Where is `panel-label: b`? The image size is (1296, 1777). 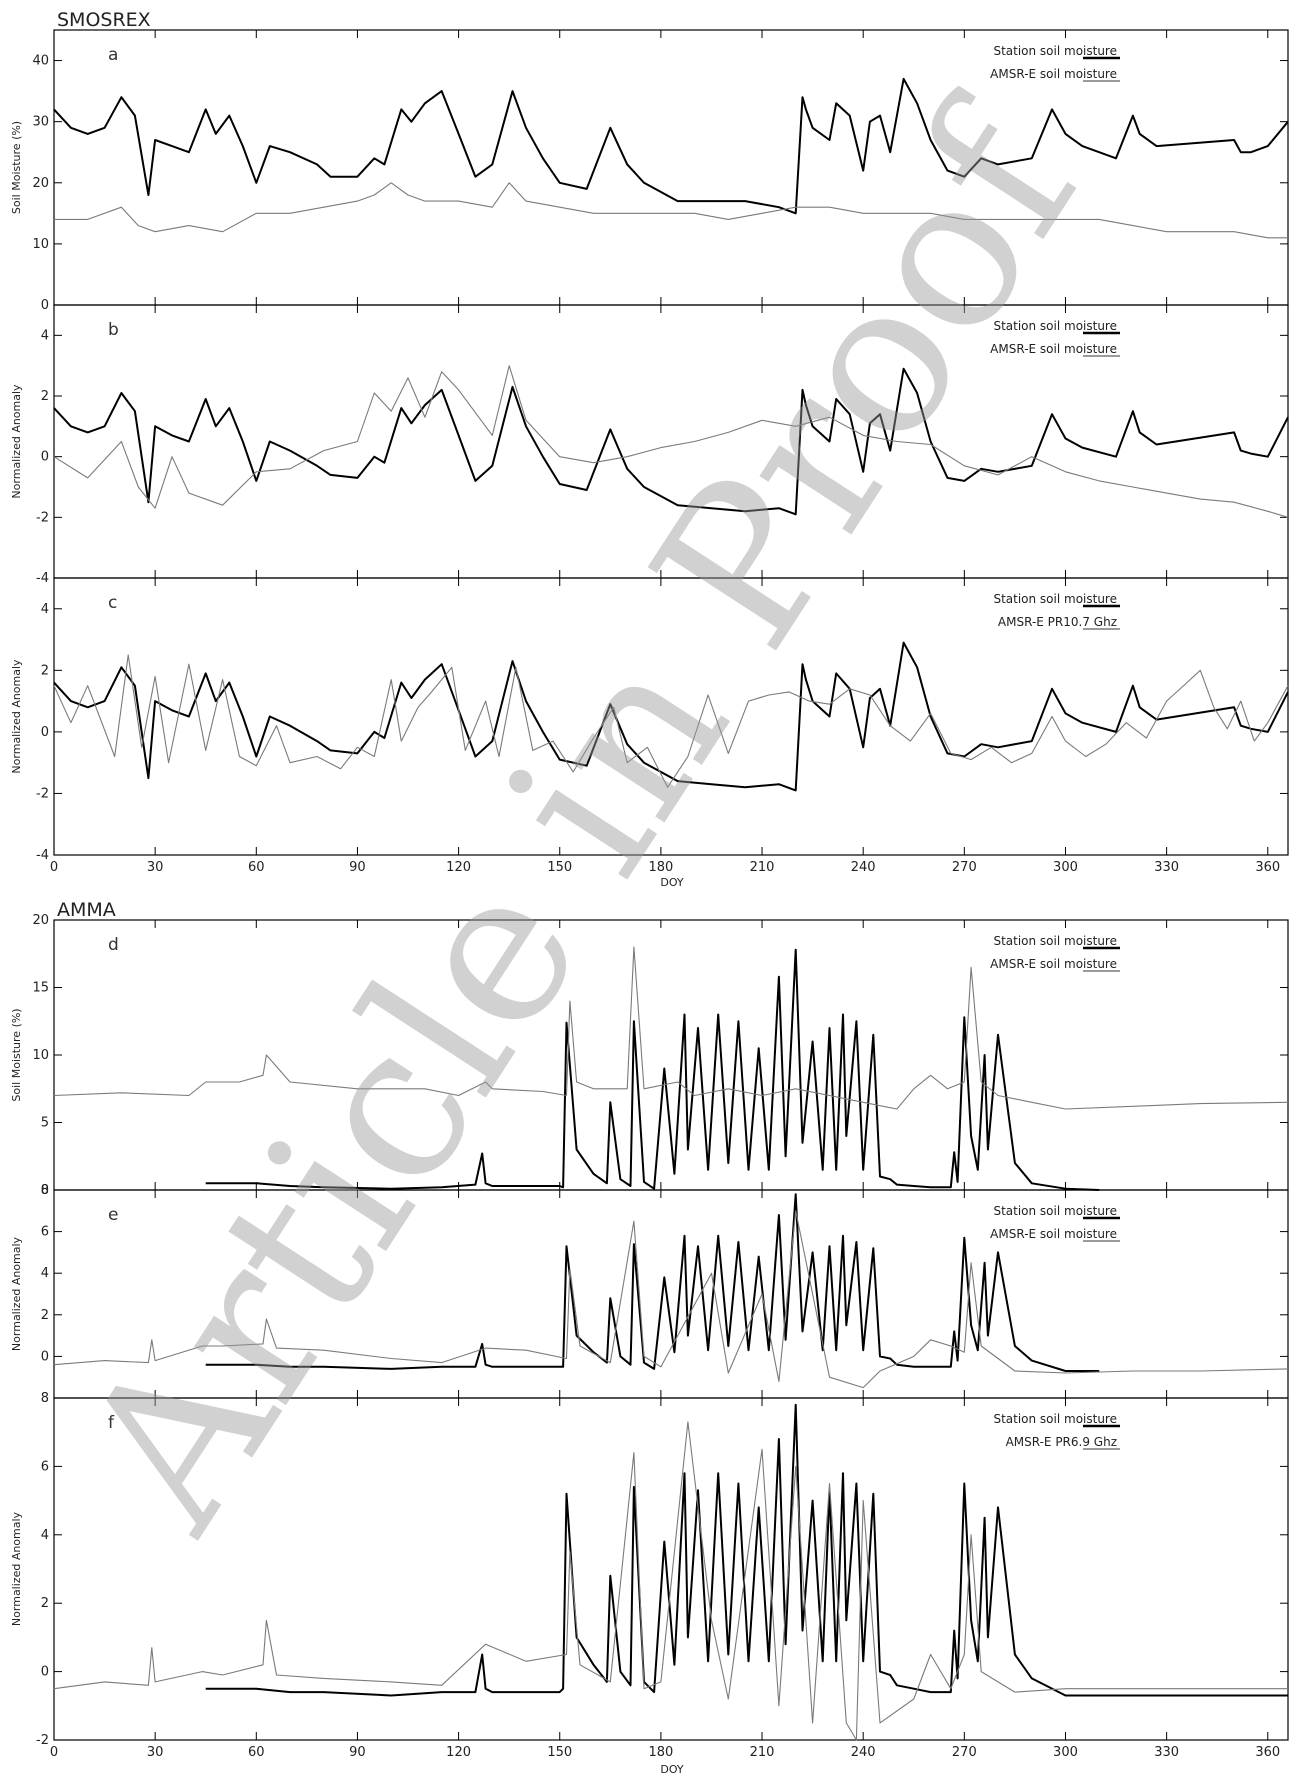
panel-label: b is located at coordinates (113, 330).